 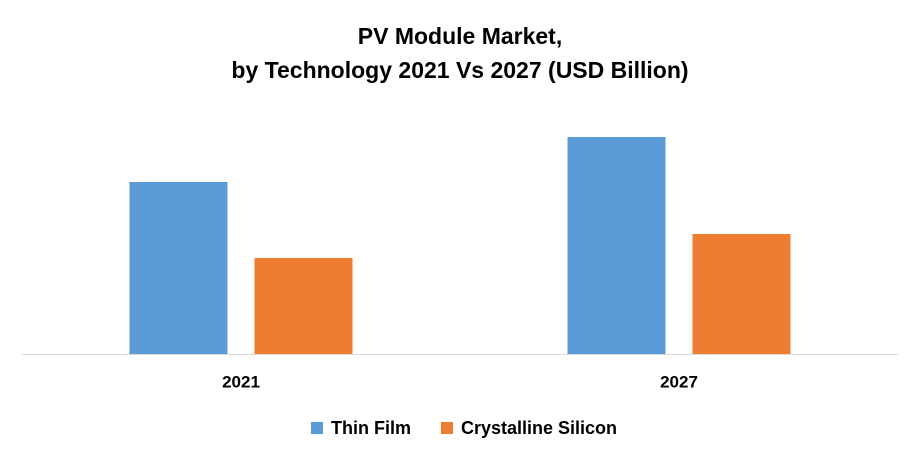 What do you see at coordinates (679, 381) in the screenshot?
I see `x-tick-label: 2027` at bounding box center [679, 381].